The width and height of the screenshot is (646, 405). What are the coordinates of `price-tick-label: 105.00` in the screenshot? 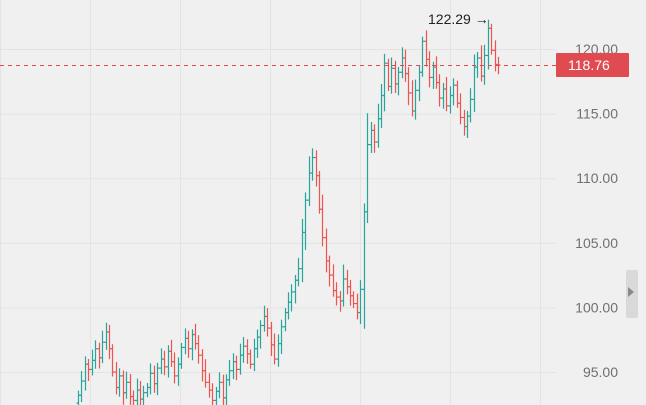 It's located at (596, 243).